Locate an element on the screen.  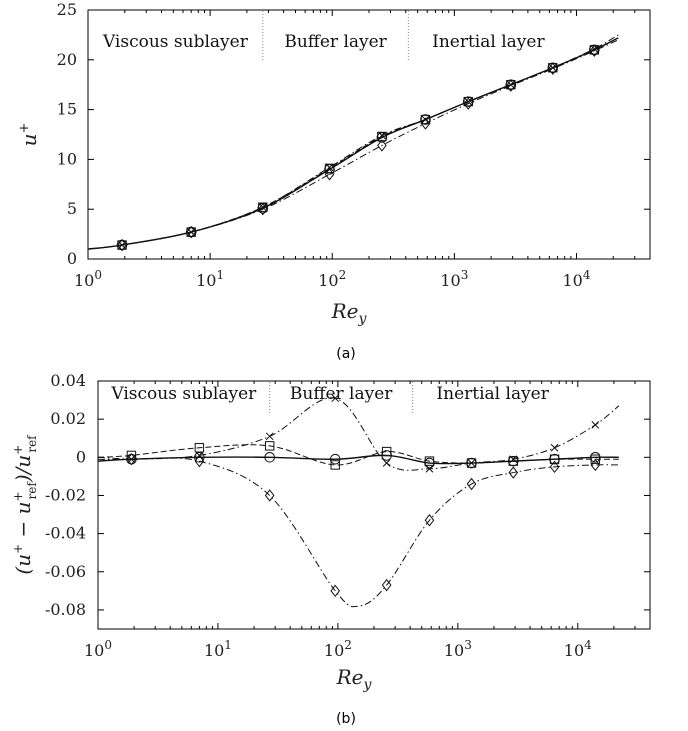
x-tick-label: 10⁴ is located at coordinates (578, 649).